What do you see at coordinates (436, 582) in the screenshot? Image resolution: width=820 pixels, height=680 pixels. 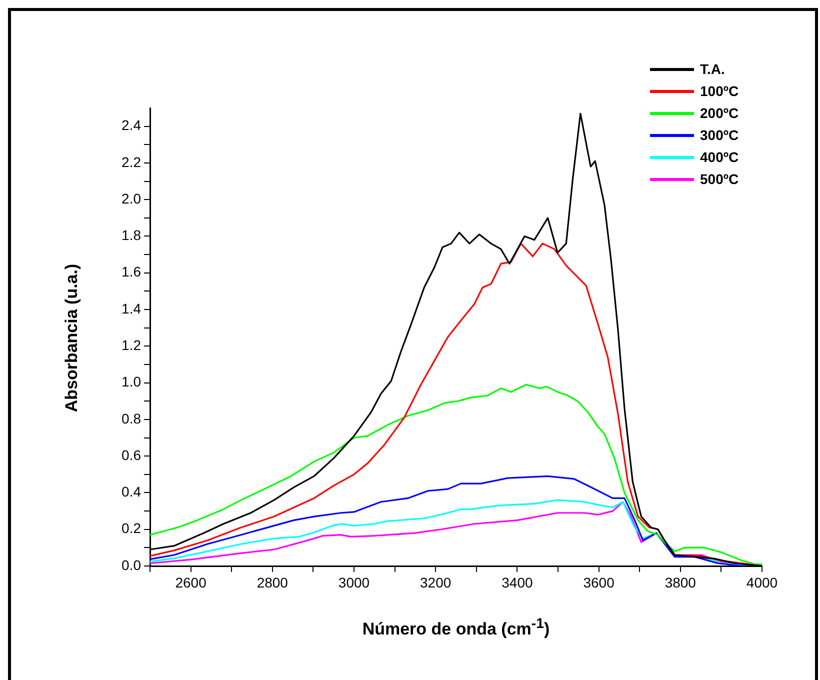 I see `x-tick-label: 3200` at bounding box center [436, 582].